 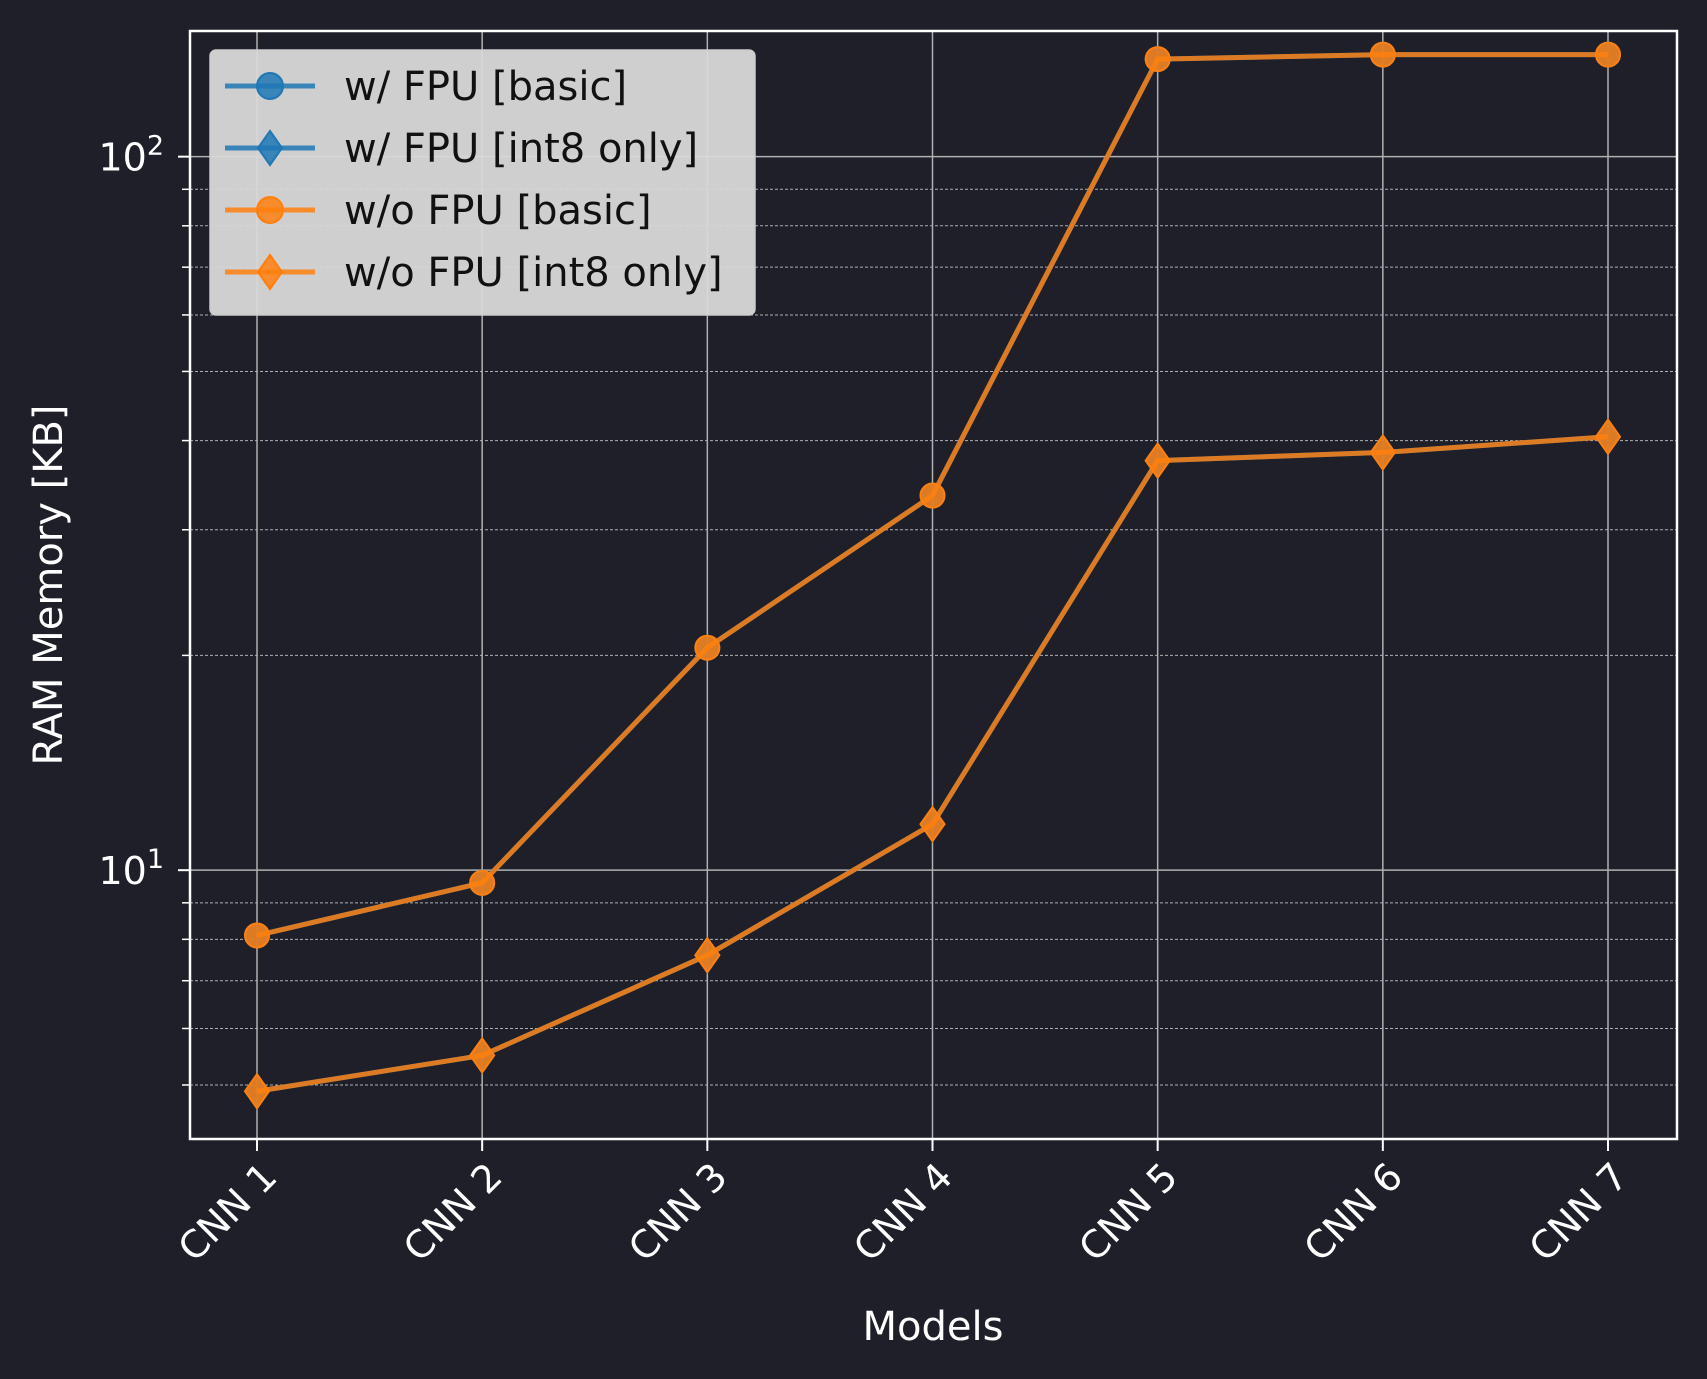 I want to click on legend-label: w/ FPU [basic], so click(x=485, y=87).